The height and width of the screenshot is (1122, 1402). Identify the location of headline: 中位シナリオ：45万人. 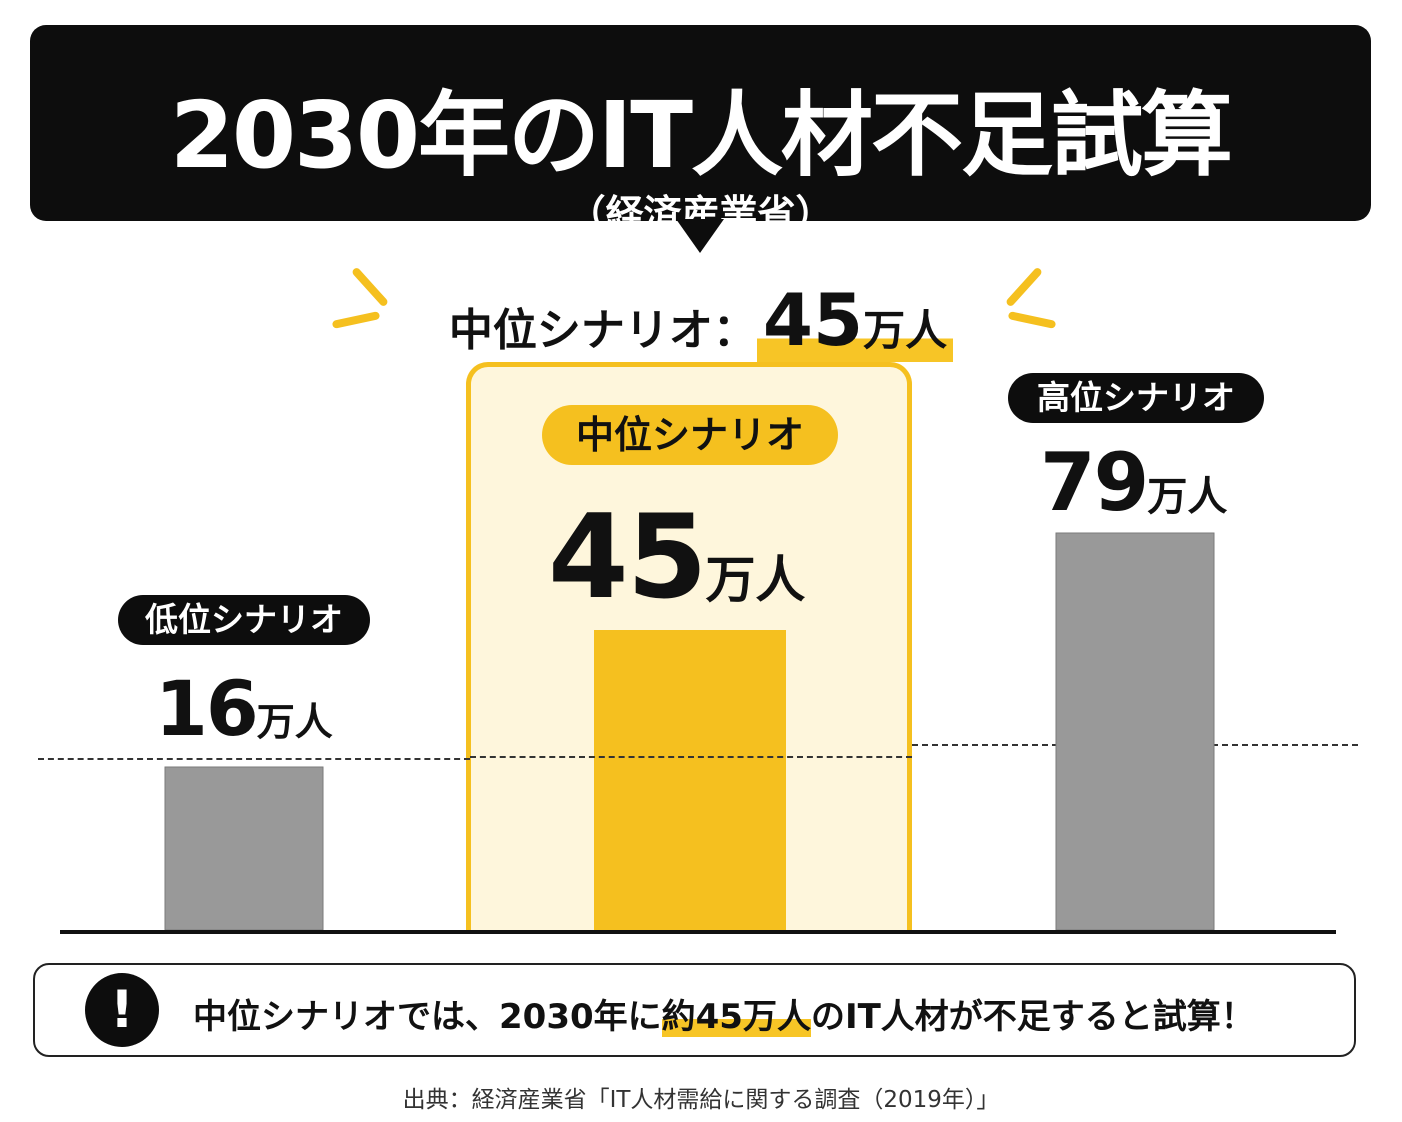
(701, 320).